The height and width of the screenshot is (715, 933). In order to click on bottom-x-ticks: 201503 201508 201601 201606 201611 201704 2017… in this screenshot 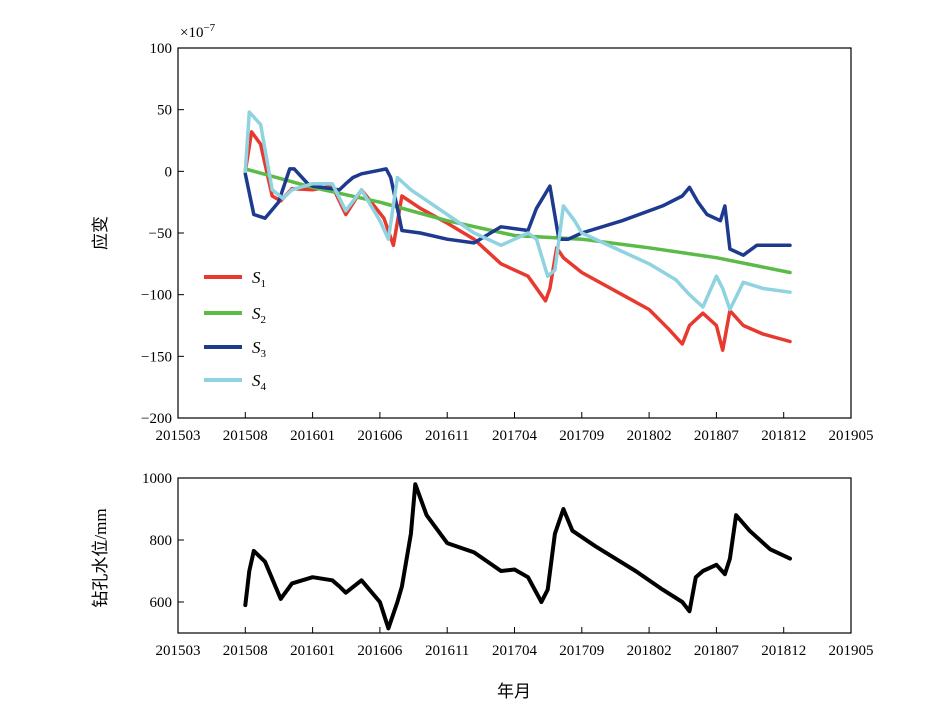, I will do `click(515, 643)`.